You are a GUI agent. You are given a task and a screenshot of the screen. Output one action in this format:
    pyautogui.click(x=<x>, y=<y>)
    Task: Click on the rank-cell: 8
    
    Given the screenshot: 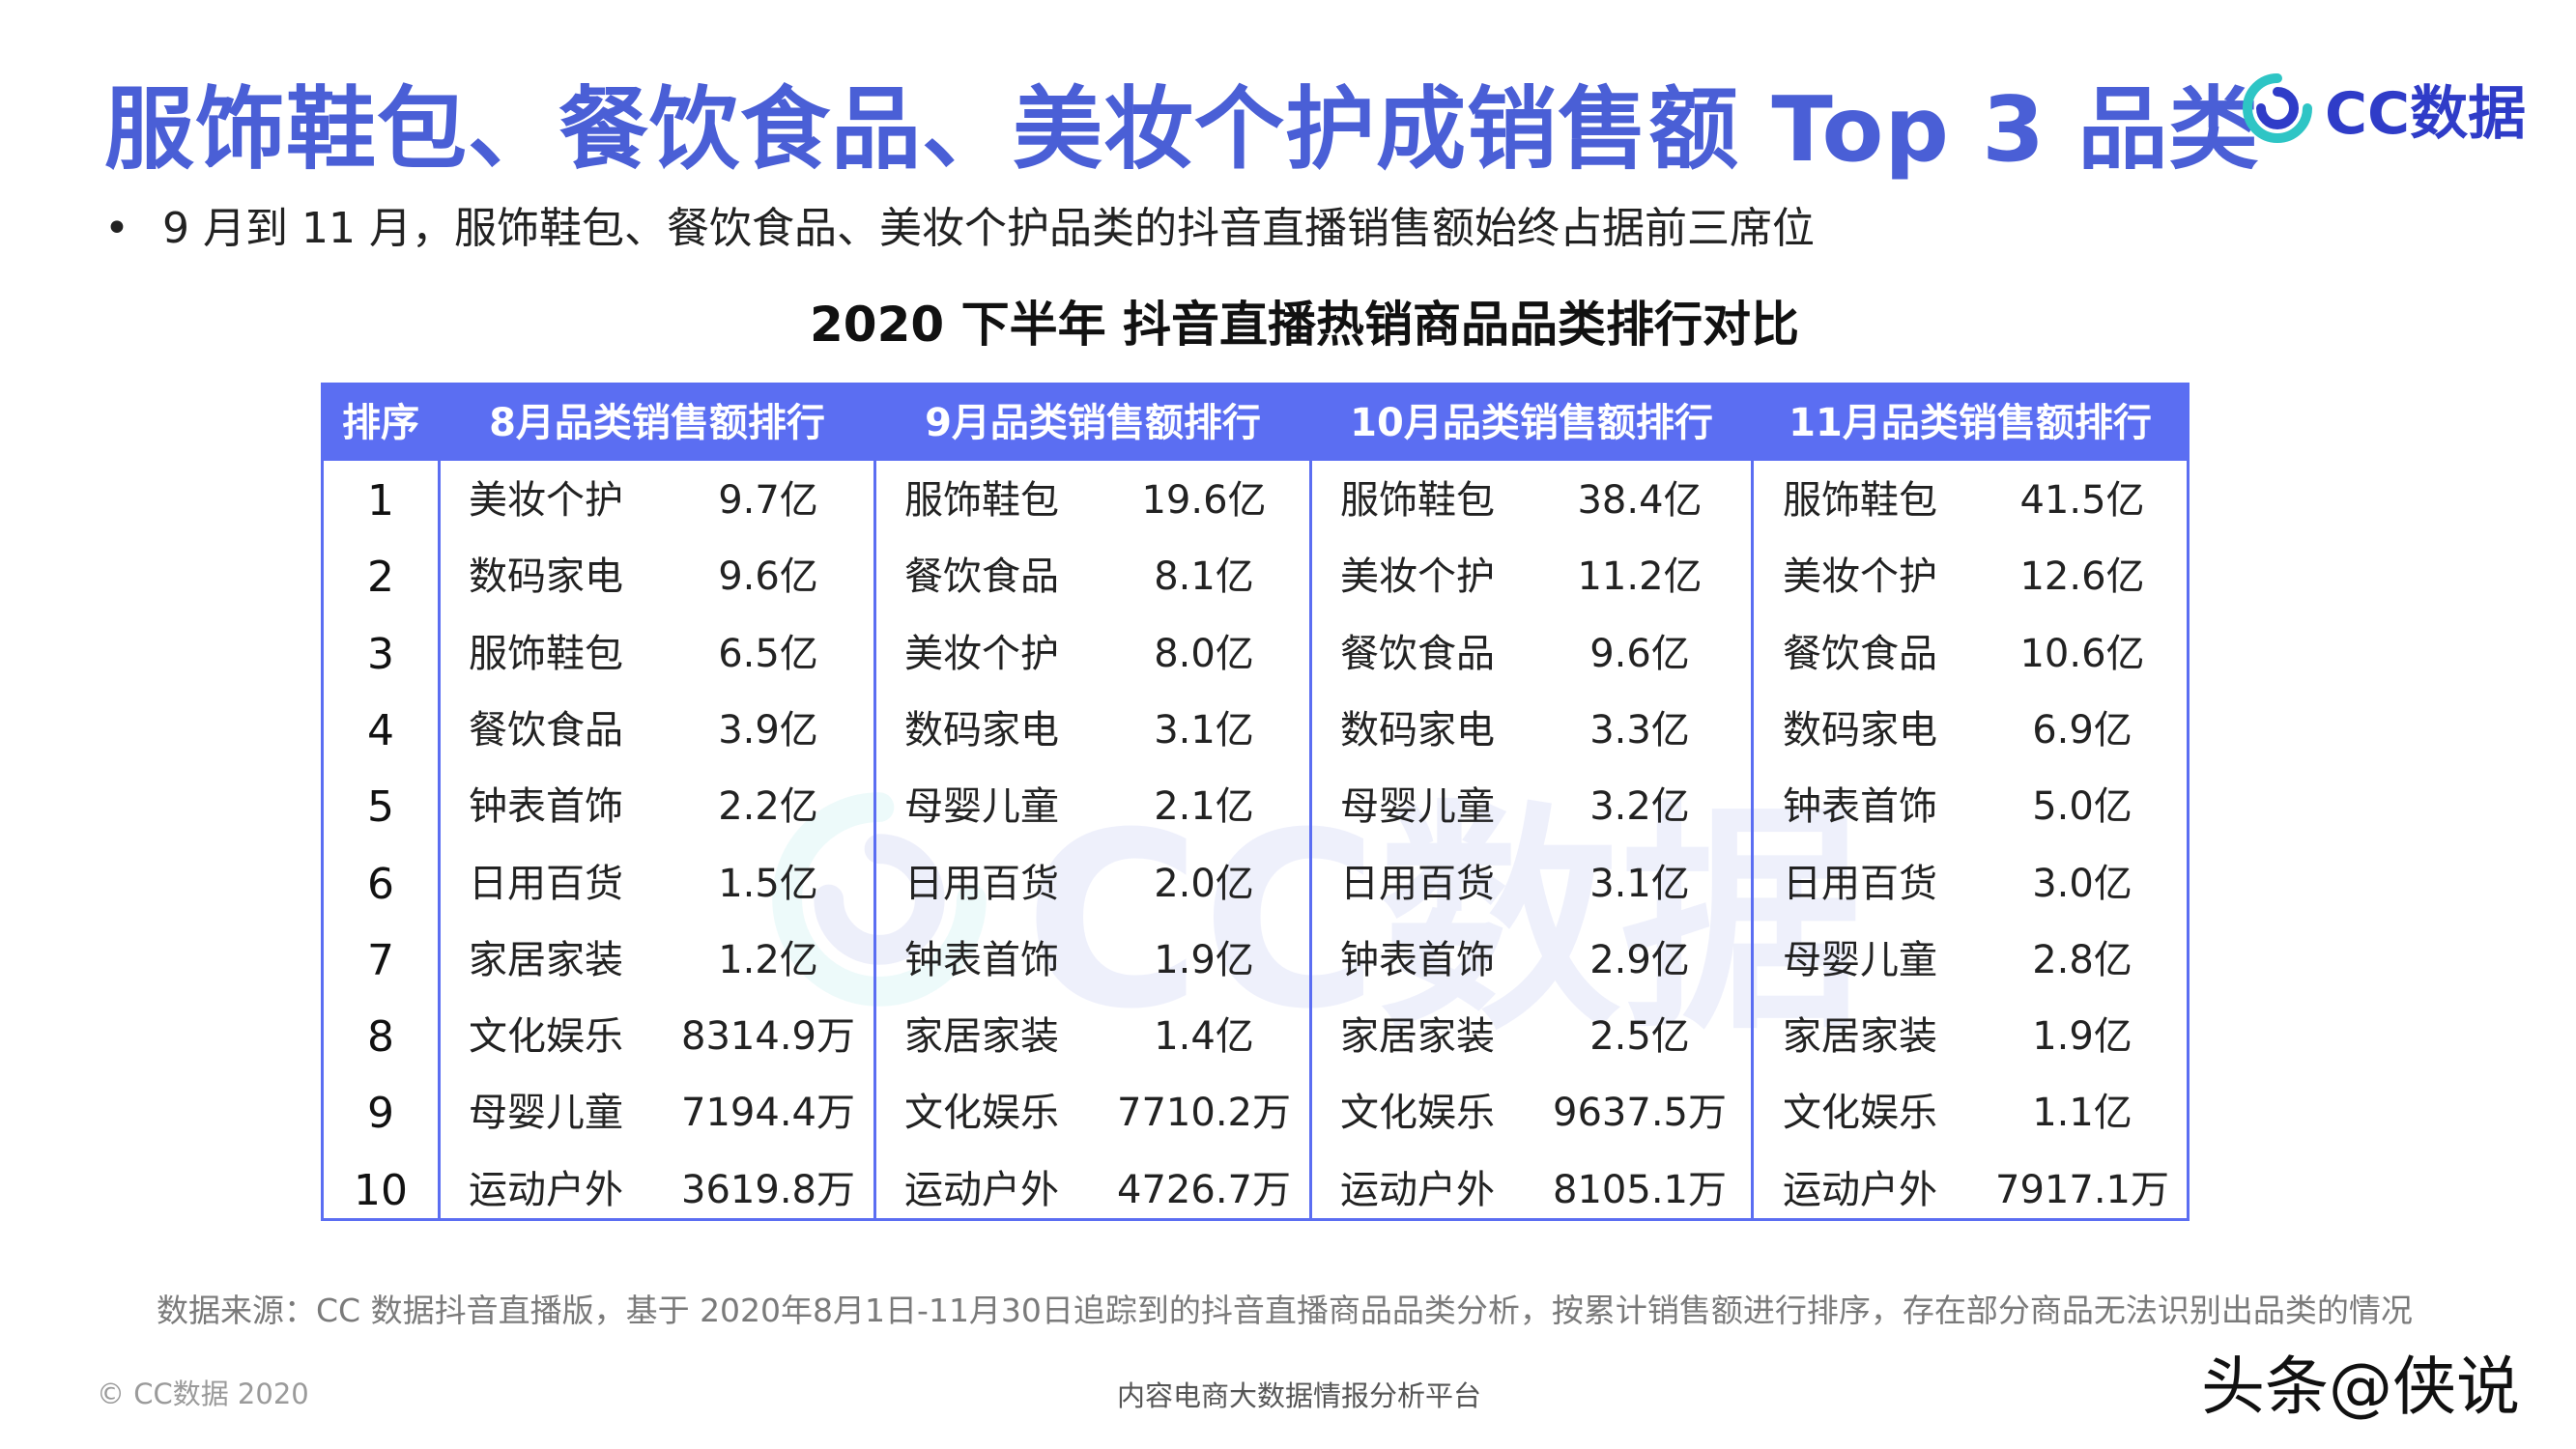 What is the action you would take?
    pyautogui.click(x=381, y=1037)
    